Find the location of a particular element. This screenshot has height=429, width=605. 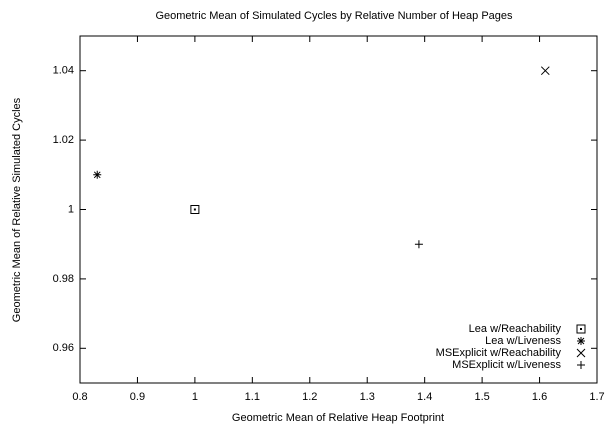

legend-label: Lea w/Reachability is located at coordinates (515, 329).